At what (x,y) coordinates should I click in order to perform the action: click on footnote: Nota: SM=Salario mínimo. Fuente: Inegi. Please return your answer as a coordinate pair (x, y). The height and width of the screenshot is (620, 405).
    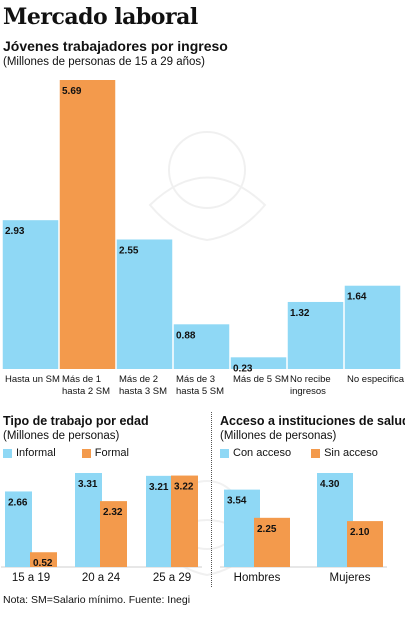
    Looking at the image, I should click on (97, 600).